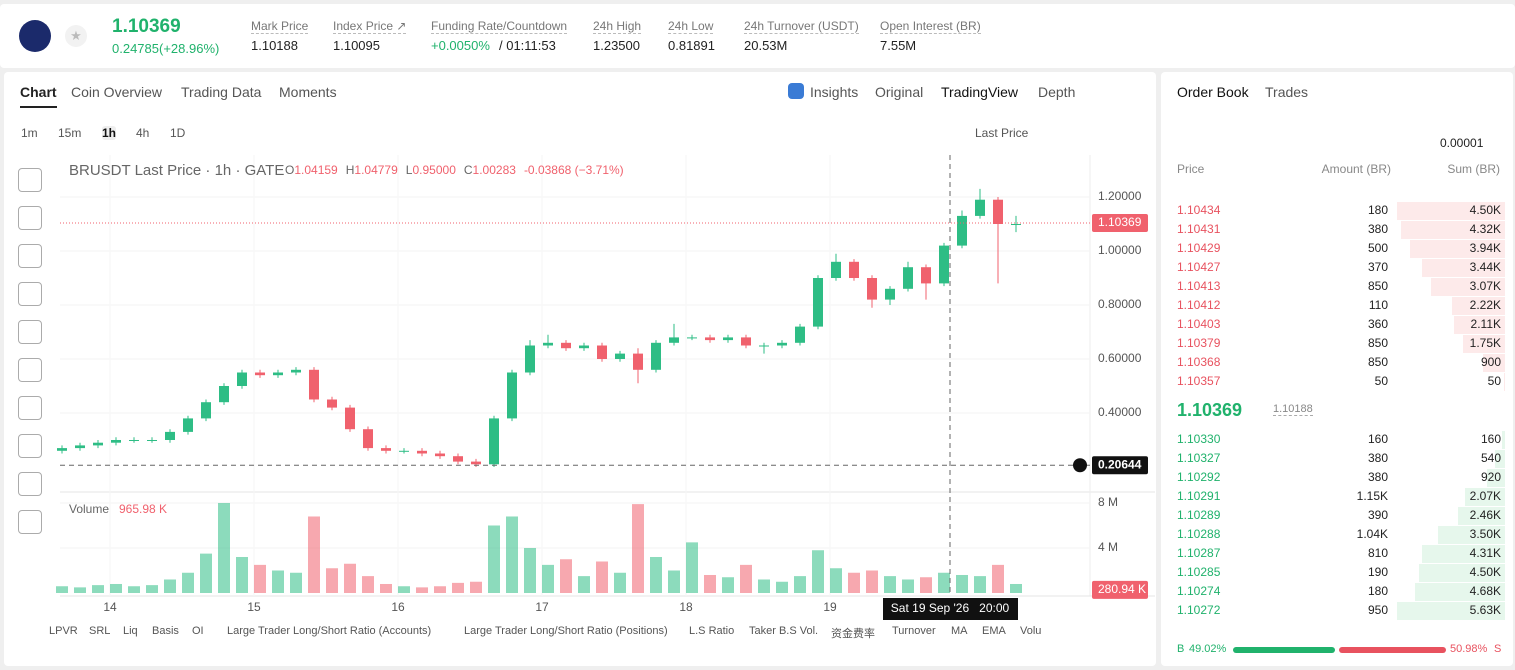 This screenshot has width=1515, height=670. I want to click on indicator-tab: EMA, so click(994, 631).